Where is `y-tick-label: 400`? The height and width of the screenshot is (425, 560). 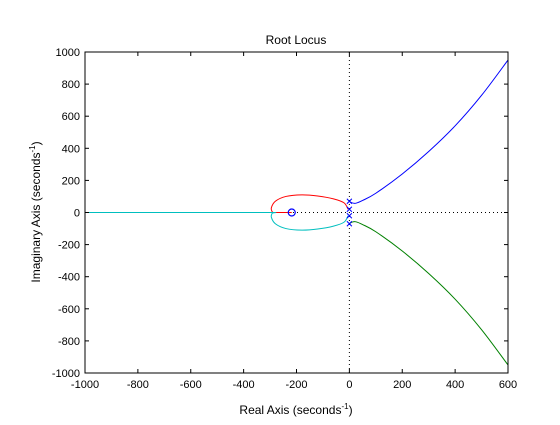
y-tick-label: 400 is located at coordinates (71, 149).